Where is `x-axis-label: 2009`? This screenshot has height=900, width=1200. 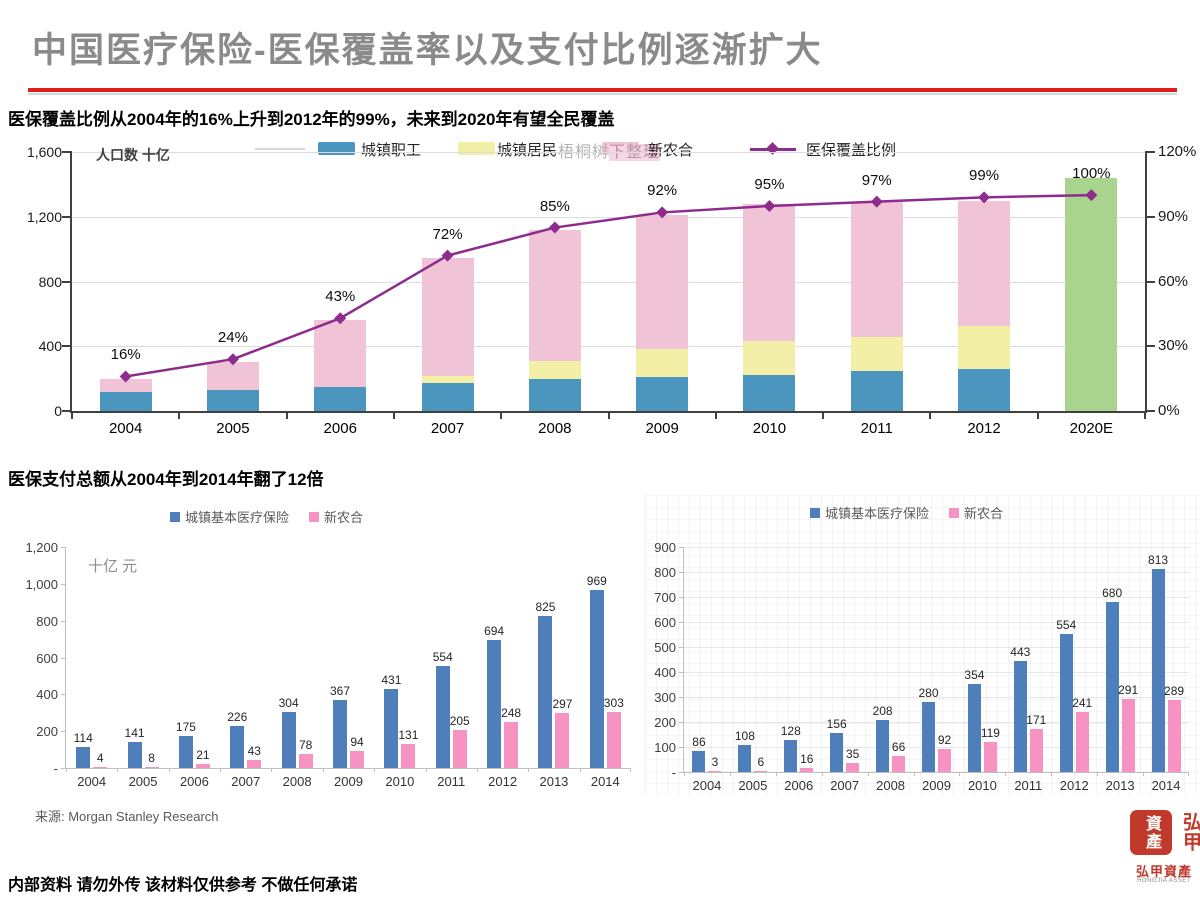
x-axis-label: 2009 is located at coordinates (936, 785).